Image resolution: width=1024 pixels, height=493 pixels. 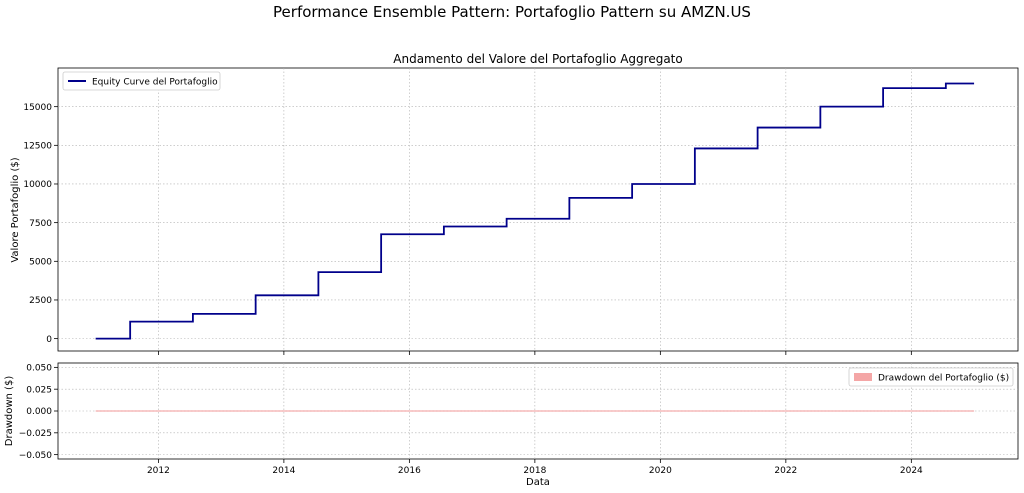 I want to click on equity-y-tick-label: 2500, so click(x=40, y=301).